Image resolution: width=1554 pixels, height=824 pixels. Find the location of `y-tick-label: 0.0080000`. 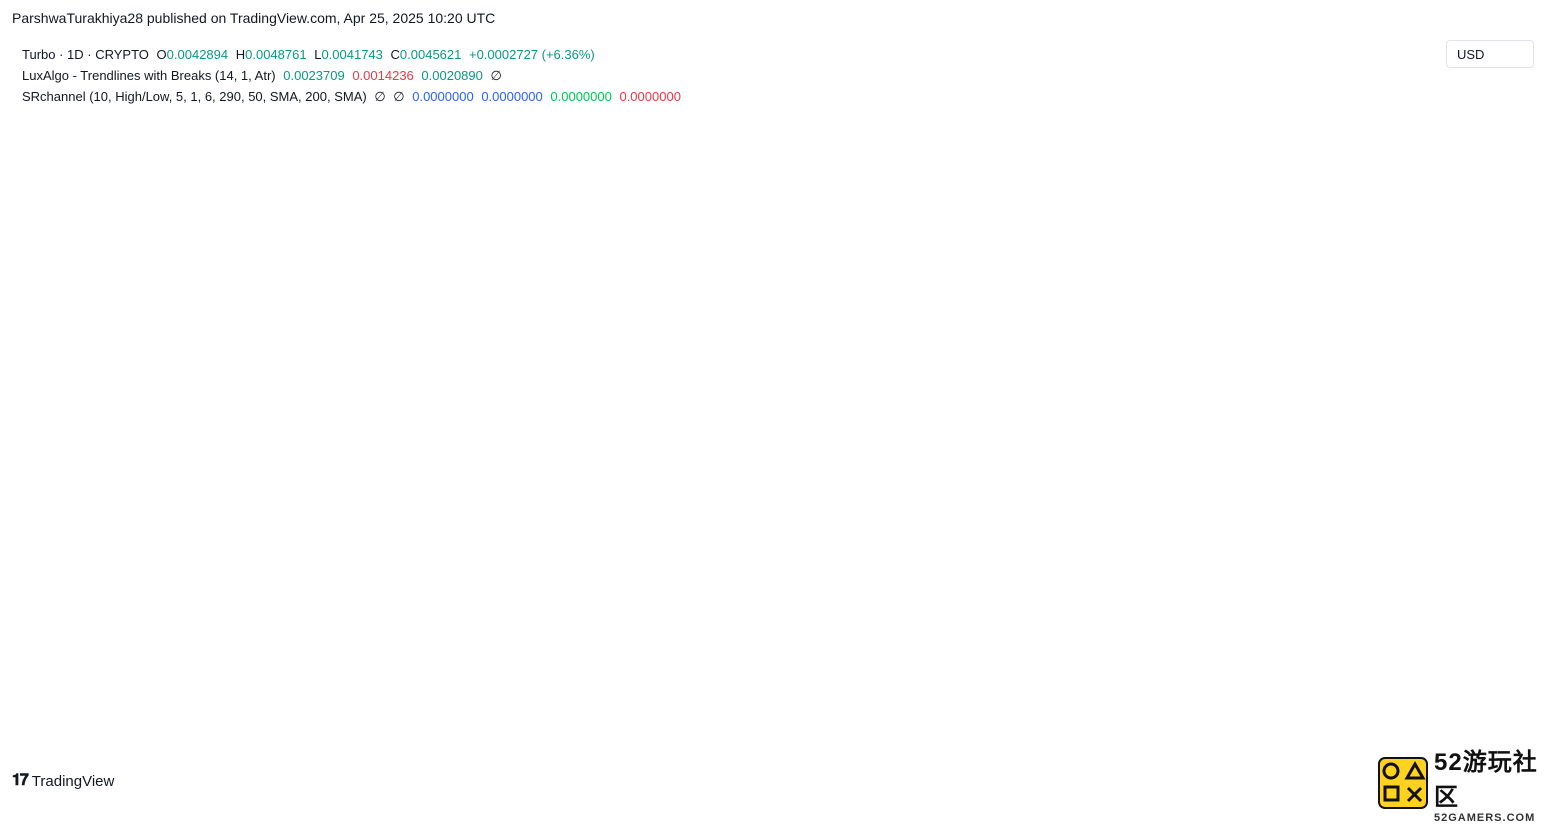

y-tick-label: 0.0080000 is located at coordinates (1482, 379).